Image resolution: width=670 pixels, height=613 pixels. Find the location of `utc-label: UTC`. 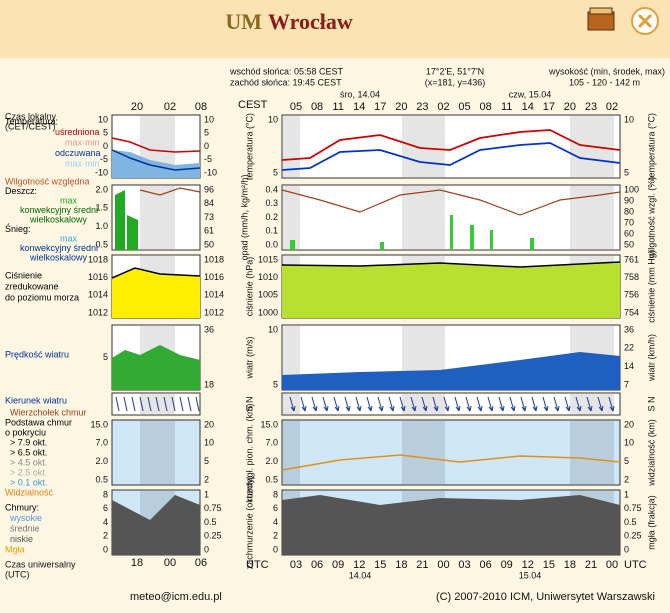

utc-label: UTC is located at coordinates (635, 565).